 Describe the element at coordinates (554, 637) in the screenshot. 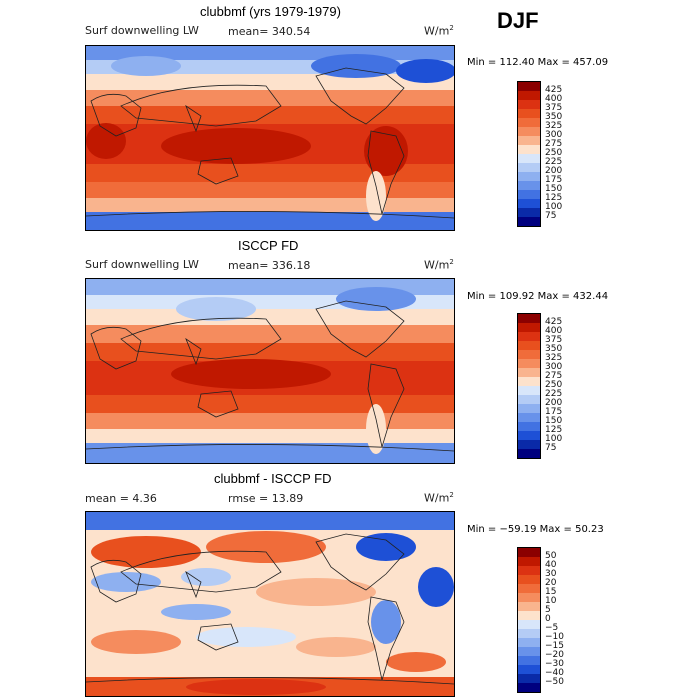

I see `colorbar-tick-label: −10` at that location.